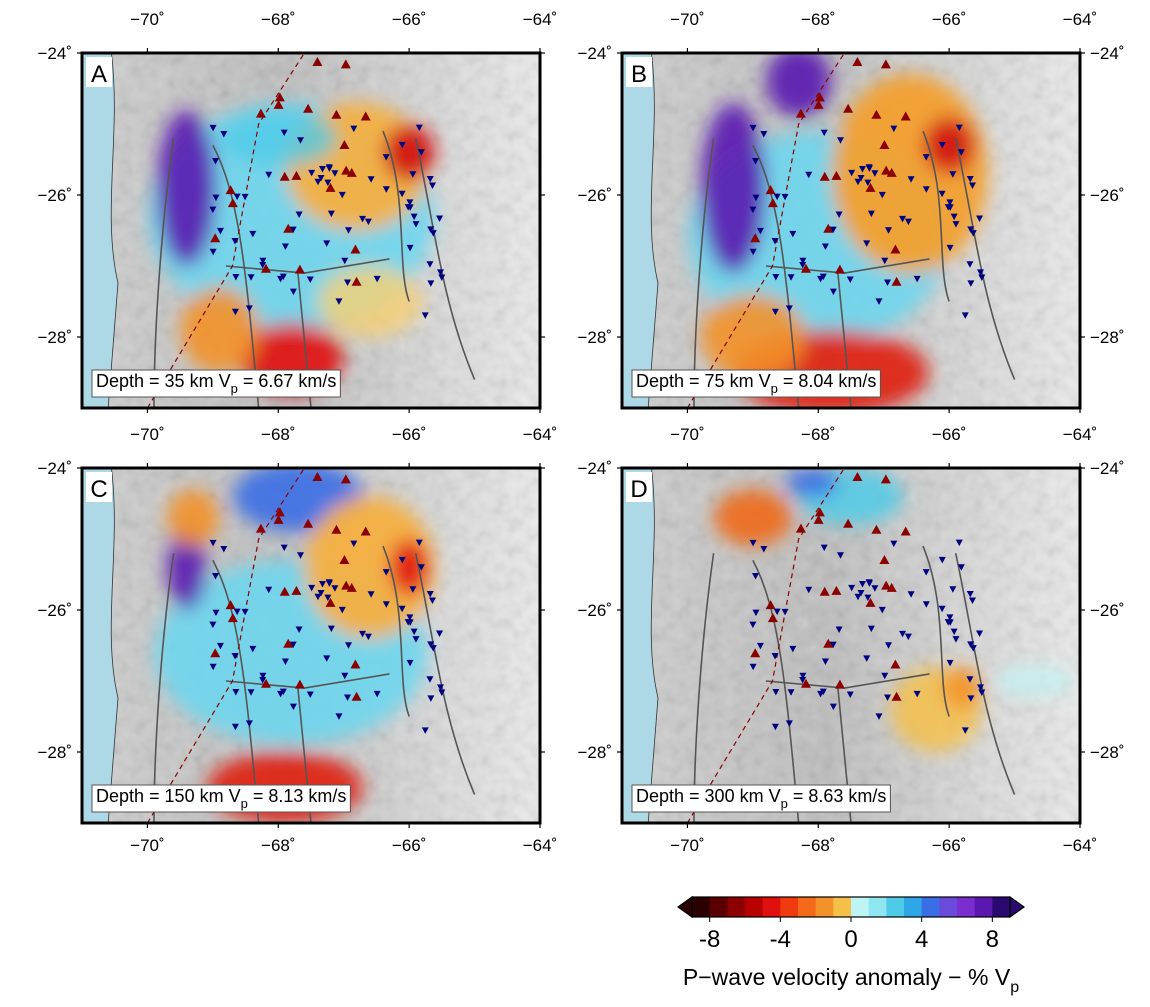 The image size is (1150, 1007). Describe the element at coordinates (163, 381) in the screenshot. I see `depth-text: Depth = 35 km V` at that location.